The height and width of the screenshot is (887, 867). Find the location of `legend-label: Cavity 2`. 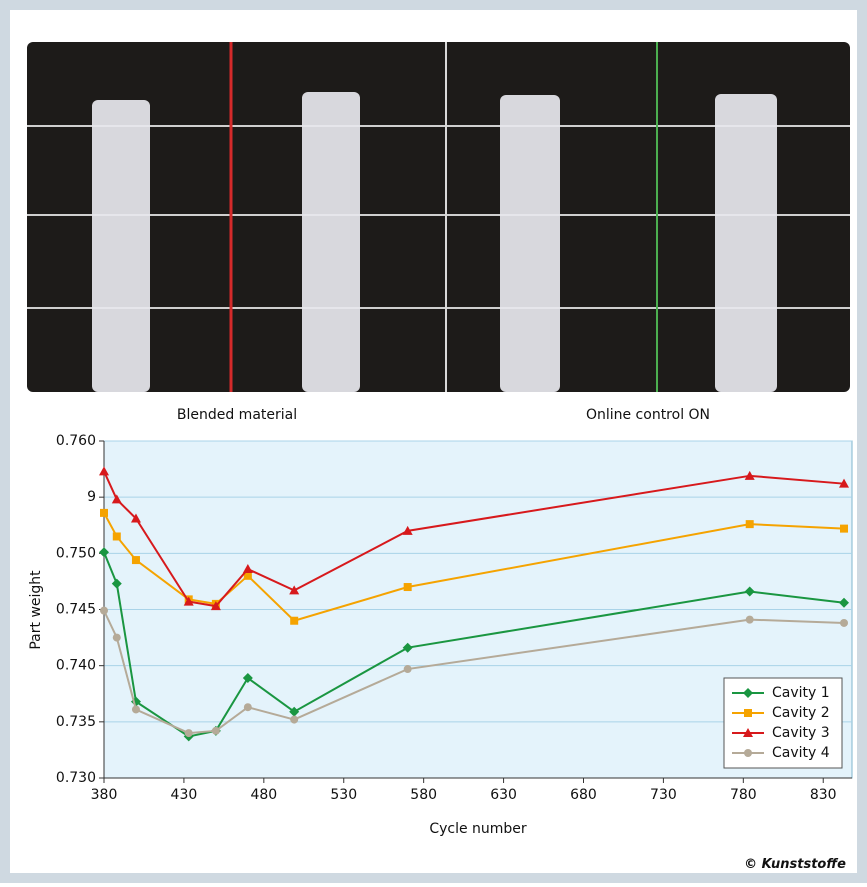

legend-label: Cavity 2 is located at coordinates (801, 713).